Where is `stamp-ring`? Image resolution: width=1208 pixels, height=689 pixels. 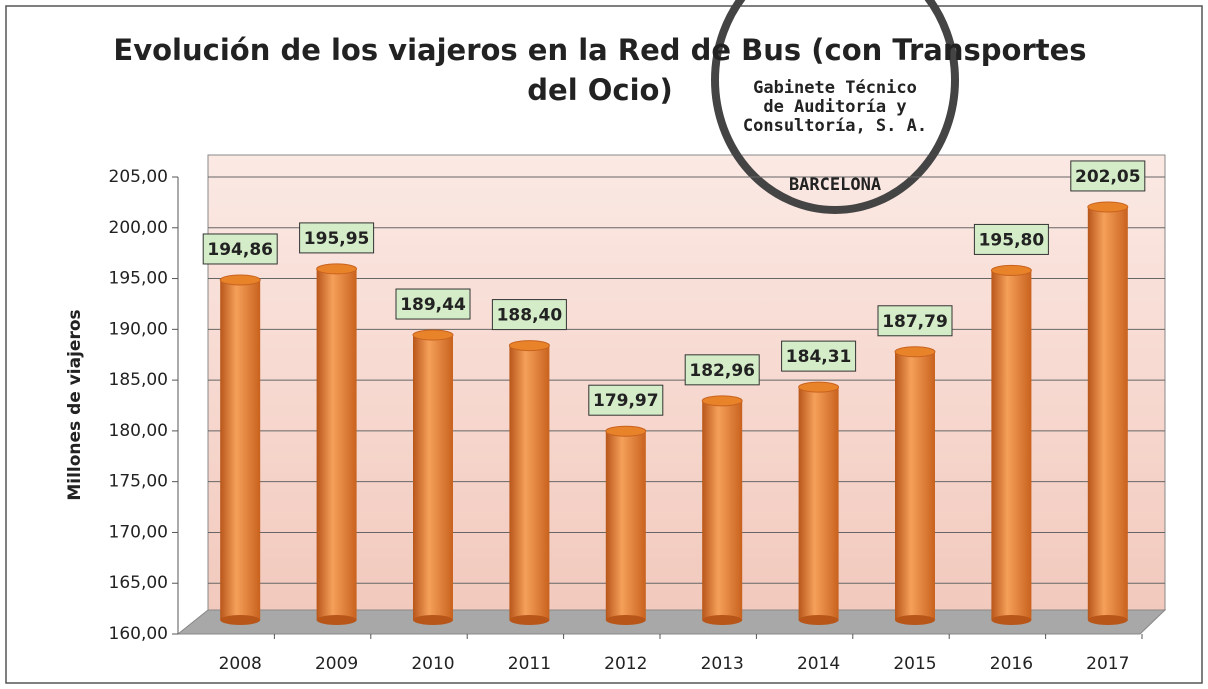
stamp-ring is located at coordinates (835, 107).